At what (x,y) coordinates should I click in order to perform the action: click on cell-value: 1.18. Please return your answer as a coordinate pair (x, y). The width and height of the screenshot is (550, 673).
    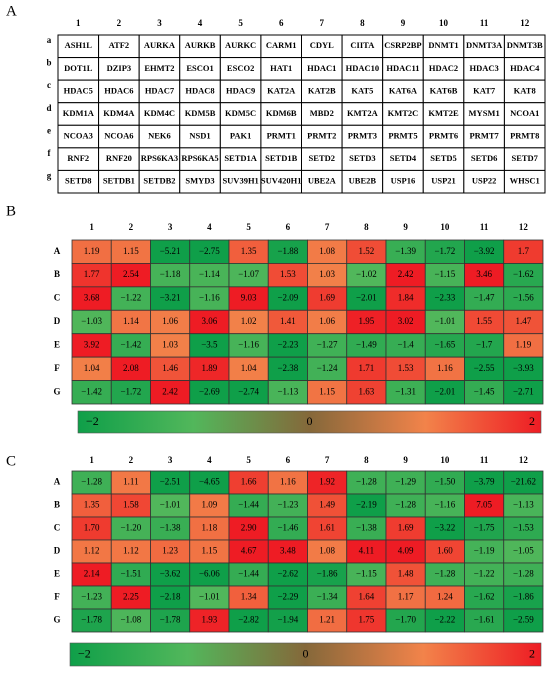
    Looking at the image, I should click on (210, 528).